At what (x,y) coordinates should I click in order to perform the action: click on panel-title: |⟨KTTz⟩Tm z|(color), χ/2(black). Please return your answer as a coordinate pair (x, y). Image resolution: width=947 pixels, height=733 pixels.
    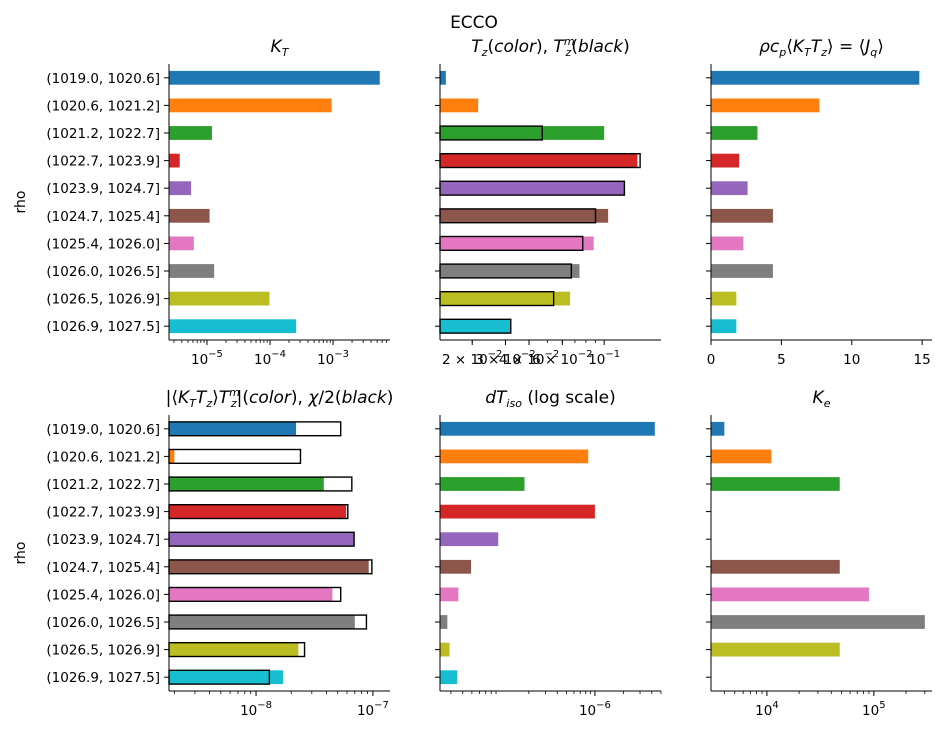
    Looking at the image, I should click on (280, 398).